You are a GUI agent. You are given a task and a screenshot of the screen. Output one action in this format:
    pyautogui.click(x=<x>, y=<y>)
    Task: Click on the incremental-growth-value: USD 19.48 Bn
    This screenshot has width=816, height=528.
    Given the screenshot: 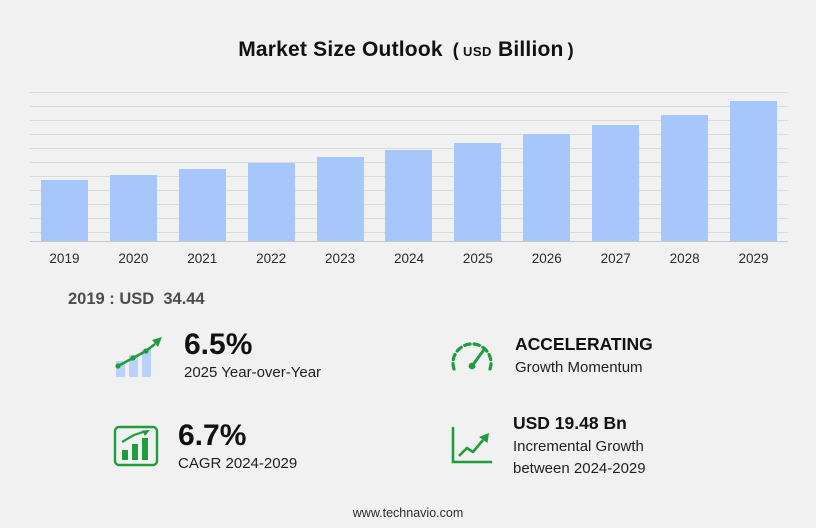 What is the action you would take?
    pyautogui.click(x=570, y=423)
    